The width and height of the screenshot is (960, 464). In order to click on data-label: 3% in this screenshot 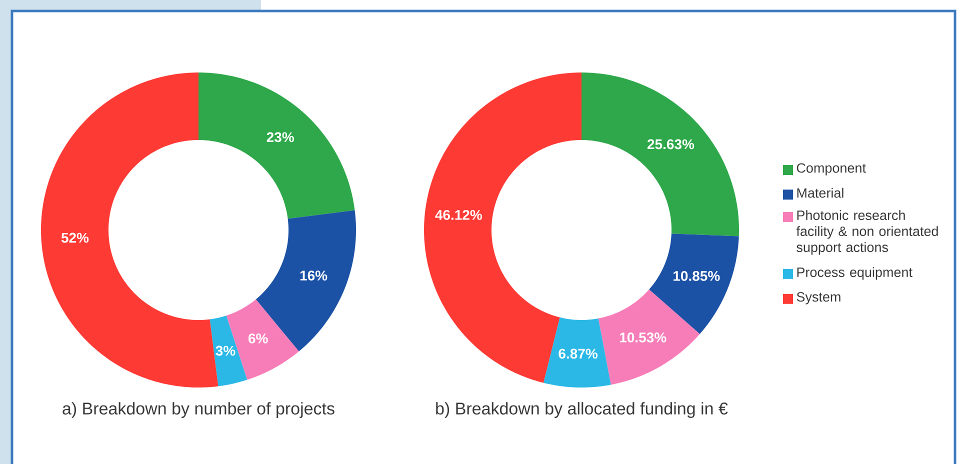, I will do `click(226, 351)`.